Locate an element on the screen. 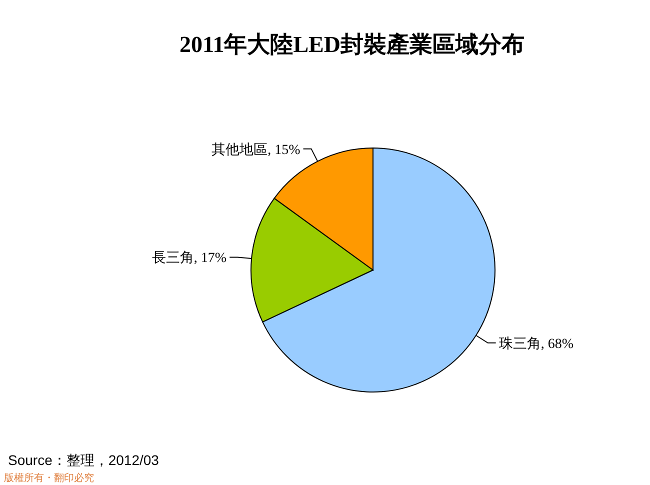 This screenshot has width=650, height=485. data-label: , 15% is located at coordinates (284, 150).